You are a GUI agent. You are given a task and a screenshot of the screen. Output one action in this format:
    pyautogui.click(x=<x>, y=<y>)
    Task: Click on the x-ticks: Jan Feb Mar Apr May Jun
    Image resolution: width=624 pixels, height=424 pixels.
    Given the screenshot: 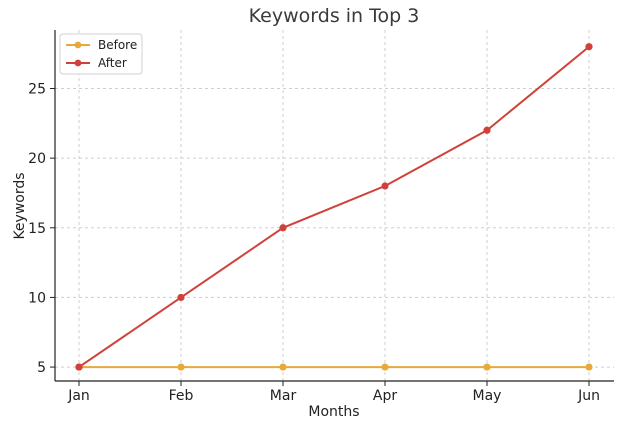 What is the action you would take?
    pyautogui.click(x=333, y=392)
    